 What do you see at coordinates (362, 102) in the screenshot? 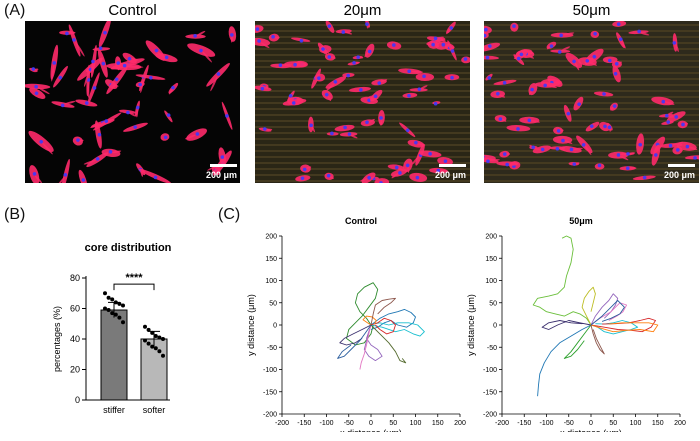
I see `micrograph-20um` at bounding box center [362, 102].